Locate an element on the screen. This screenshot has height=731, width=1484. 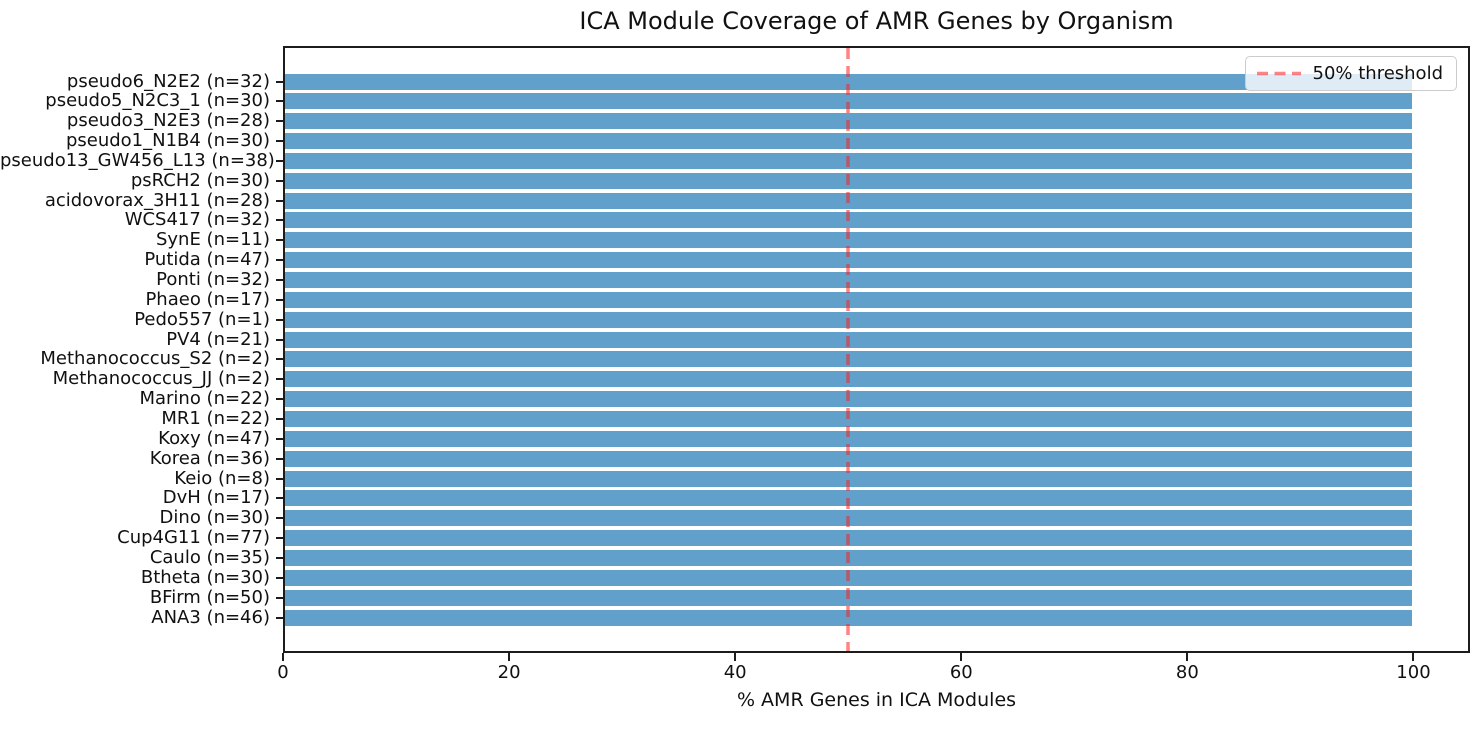
y-tick-label: Methanococcus_JJ (n=2) is located at coordinates (161, 379).